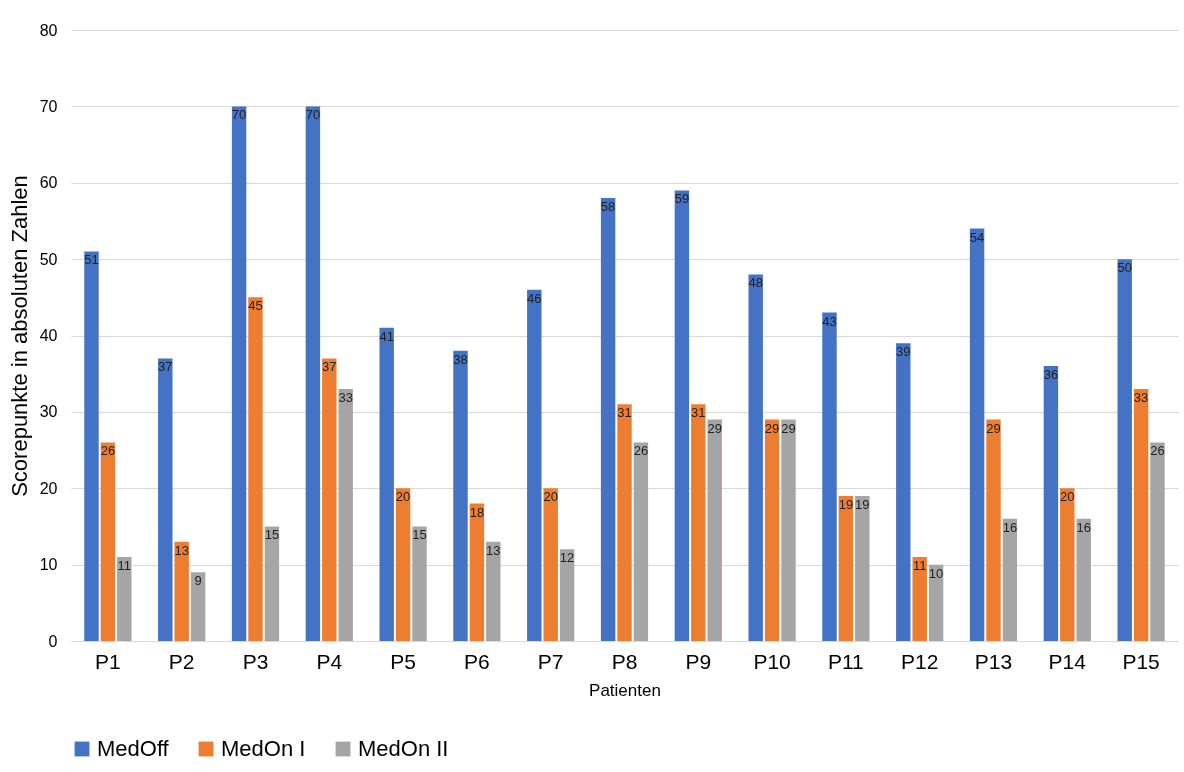 The width and height of the screenshot is (1184, 772). What do you see at coordinates (698, 661) in the screenshot?
I see `x-tick-label: P9` at bounding box center [698, 661].